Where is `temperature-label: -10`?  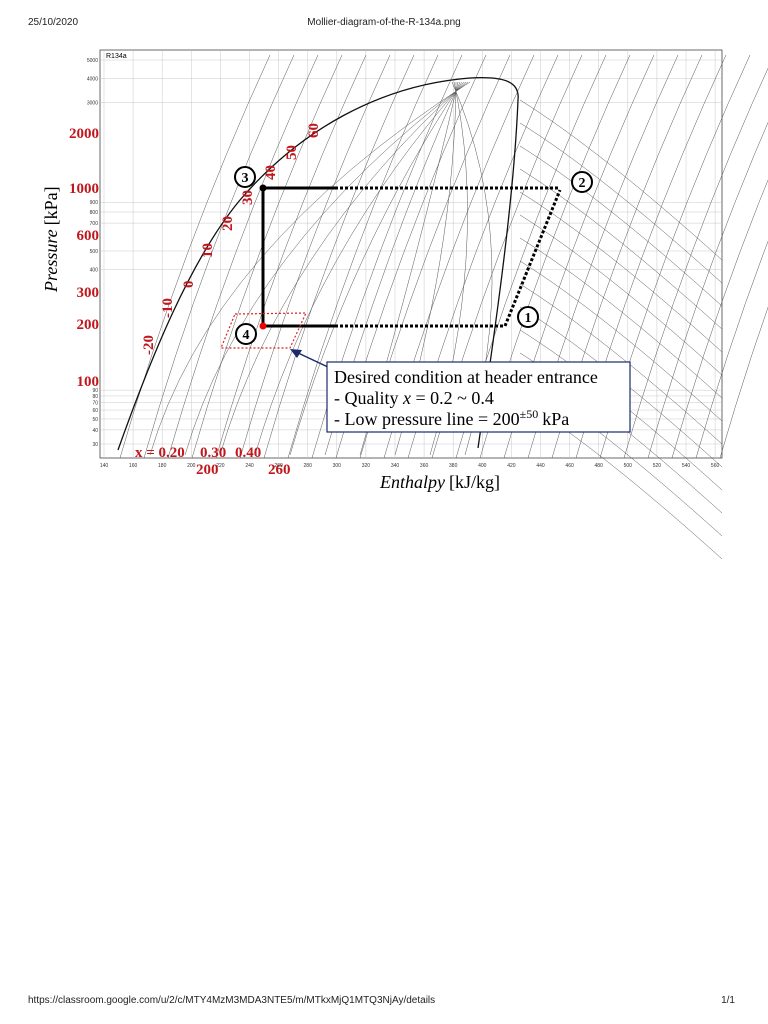
temperature-label: -10 is located at coordinates (168, 308).